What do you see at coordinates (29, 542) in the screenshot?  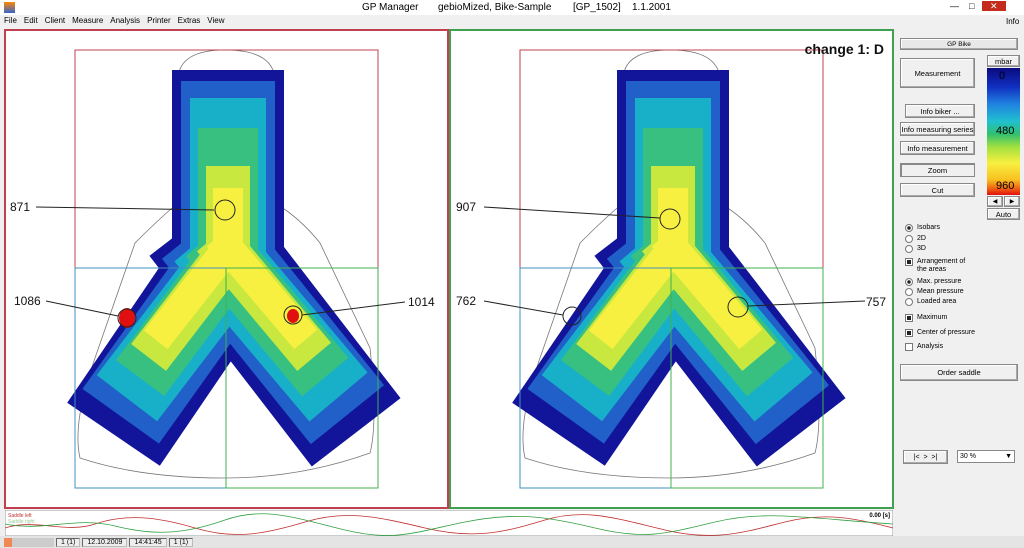 I see `status-icons` at bounding box center [29, 542].